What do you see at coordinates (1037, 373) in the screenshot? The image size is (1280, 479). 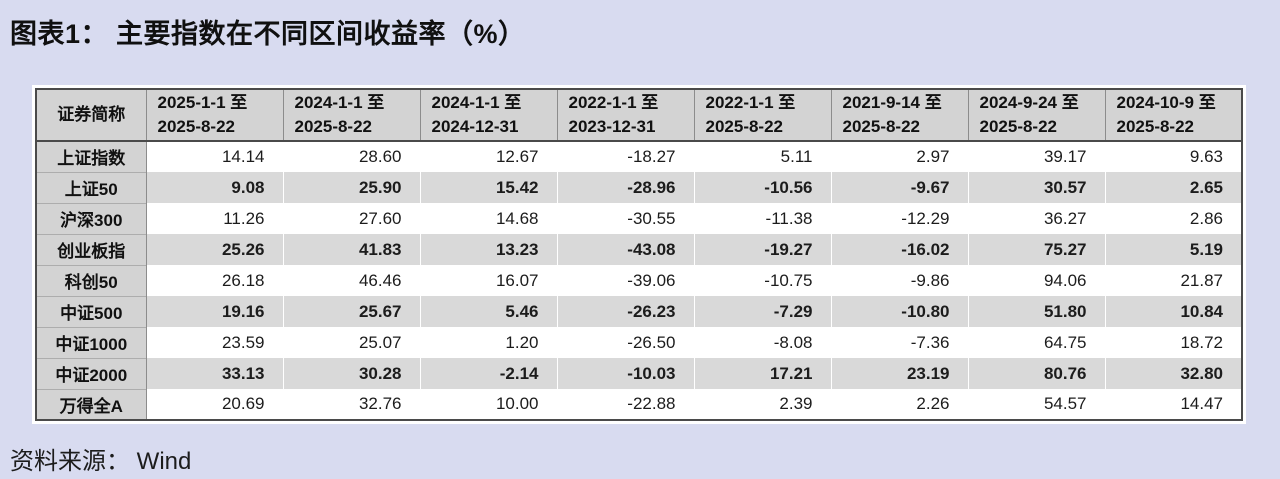 I see `value-cell: 80.76` at bounding box center [1037, 373].